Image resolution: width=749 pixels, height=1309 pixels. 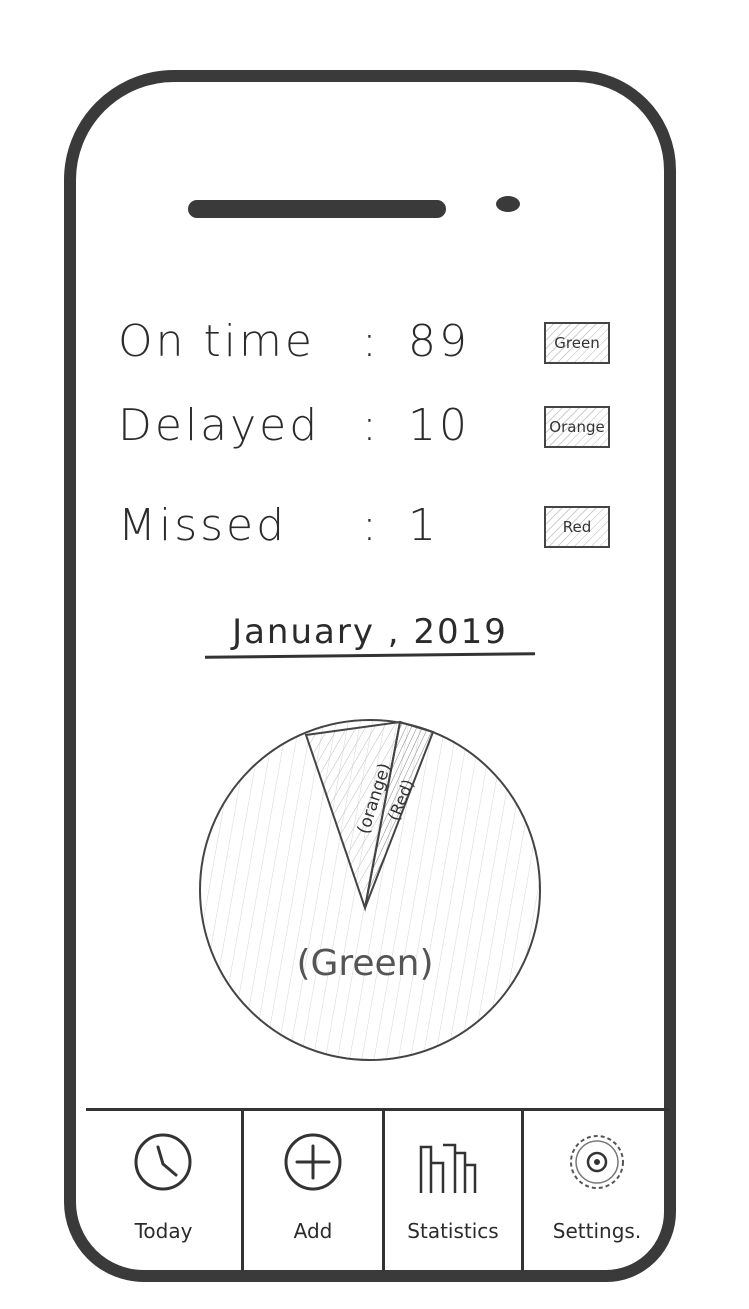 What do you see at coordinates (219, 425) in the screenshot?
I see `stat-label: Delayed` at bounding box center [219, 425].